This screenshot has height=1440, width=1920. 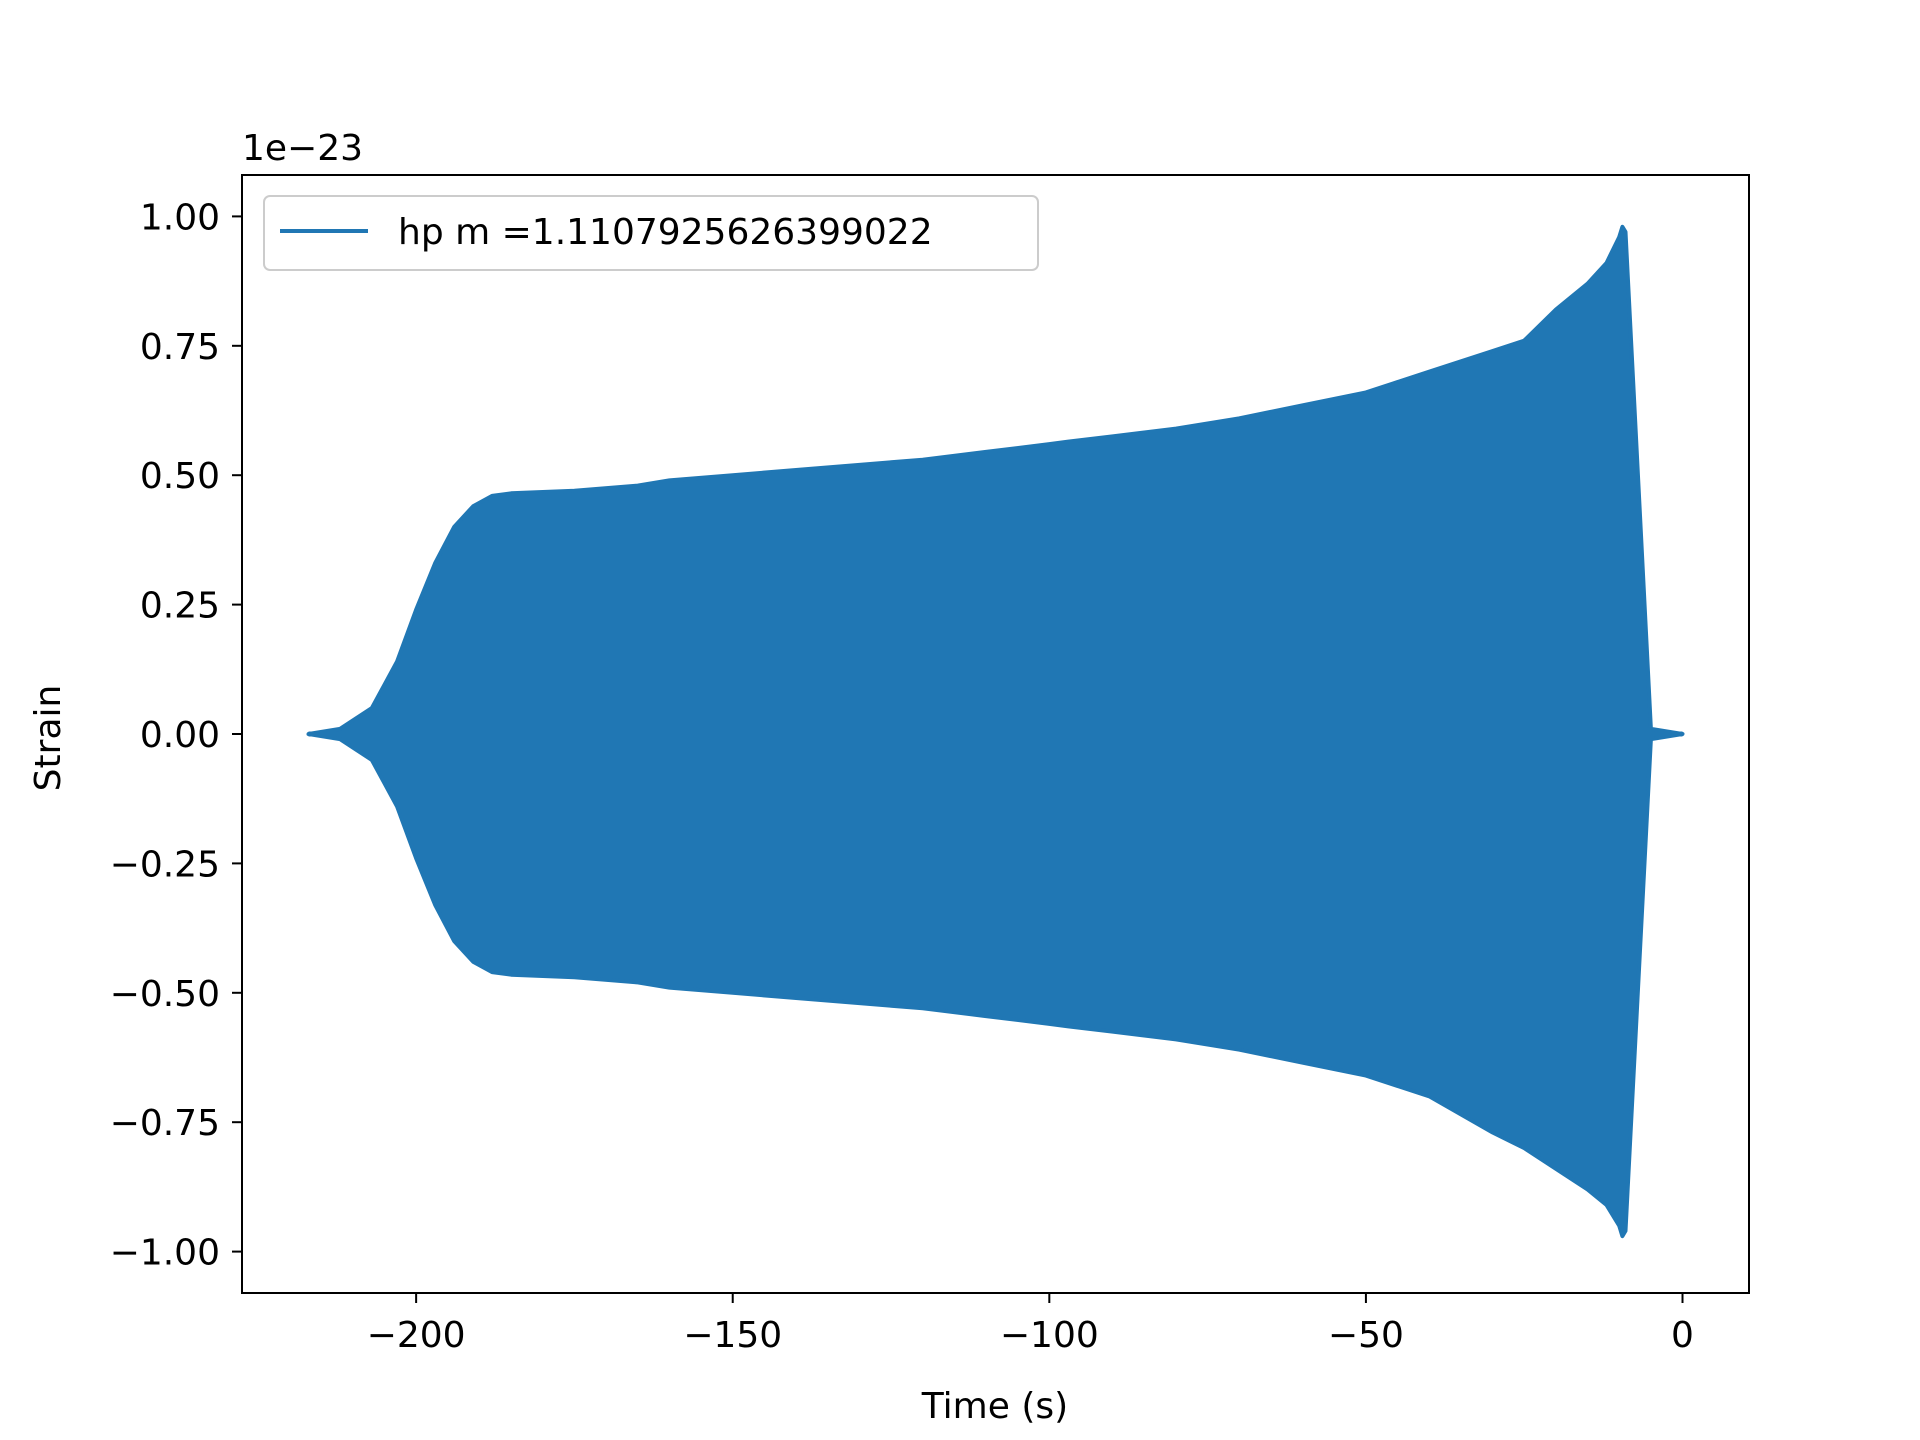 What do you see at coordinates (180, 217) in the screenshot?
I see `y-tick-label: 1.00` at bounding box center [180, 217].